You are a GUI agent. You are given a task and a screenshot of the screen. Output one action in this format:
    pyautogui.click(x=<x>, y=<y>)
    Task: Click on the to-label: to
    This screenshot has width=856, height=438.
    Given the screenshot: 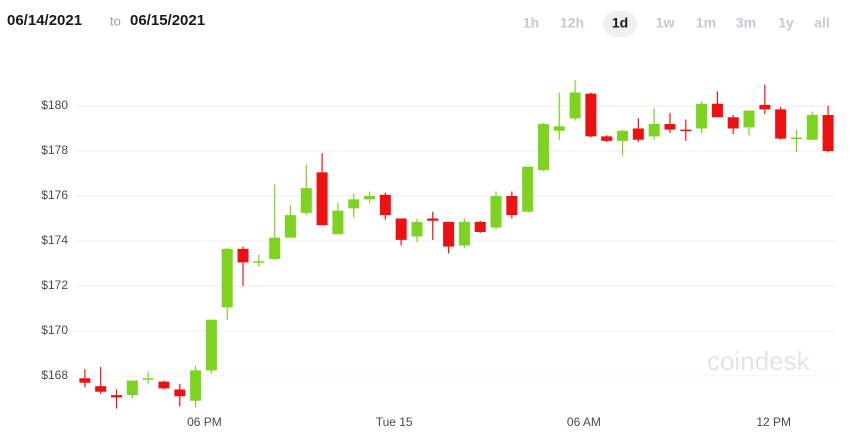 What is the action you would take?
    pyautogui.click(x=115, y=20)
    